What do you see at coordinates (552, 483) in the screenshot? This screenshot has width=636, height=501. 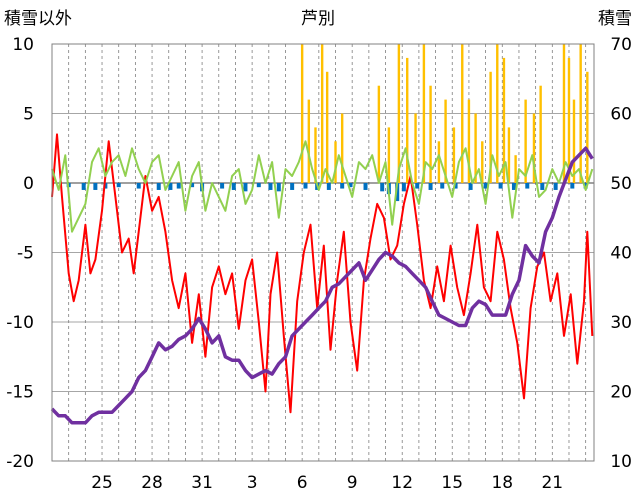 I see `x-tick-label: 21` at bounding box center [552, 483].